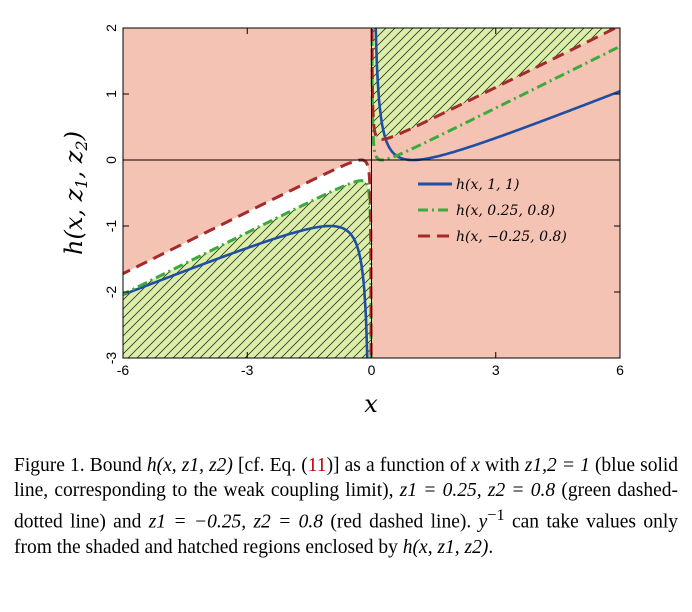 The height and width of the screenshot is (612, 692). I want to click on caption-h-expr: h(x, z1, z2), so click(189, 465).